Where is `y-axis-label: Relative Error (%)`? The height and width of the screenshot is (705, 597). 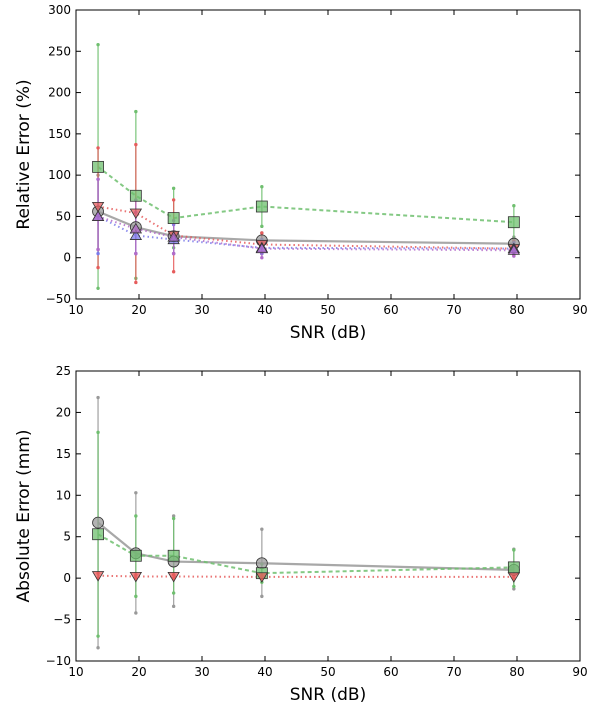
y-axis-label: Relative Error (%) is located at coordinates (24, 154).